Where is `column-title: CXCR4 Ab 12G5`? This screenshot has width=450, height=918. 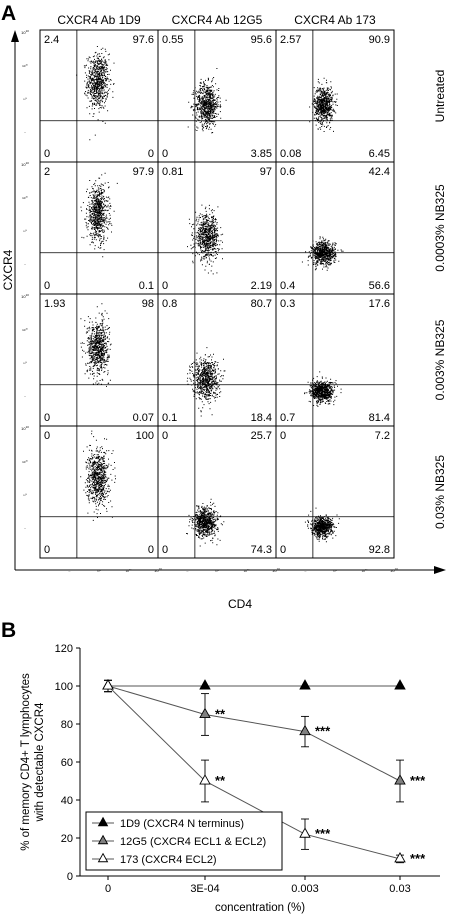
column-title: CXCR4 Ab 12G5 is located at coordinates (217, 20).